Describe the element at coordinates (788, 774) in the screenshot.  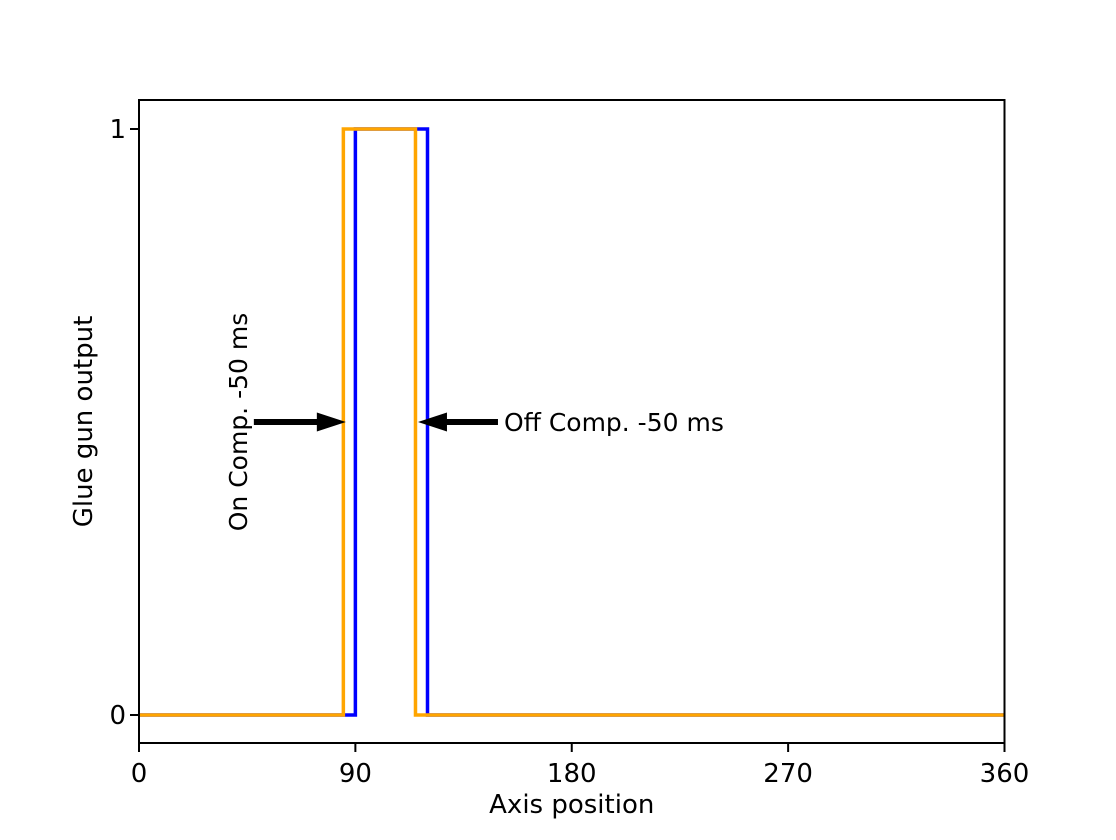
I see `x-tick-label: 270` at that location.